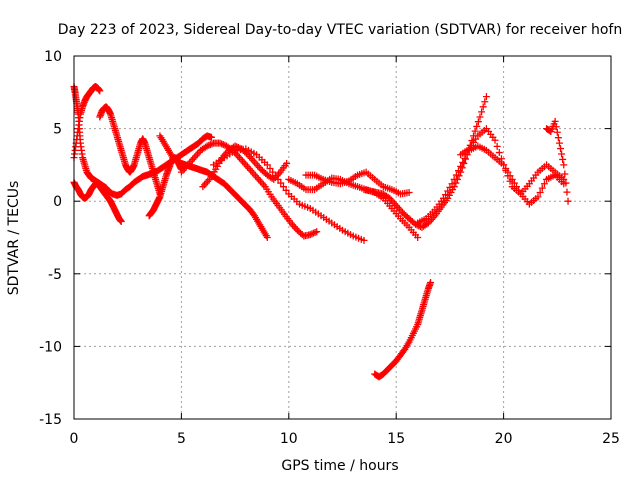 This screenshot has width=640, height=480. I want to click on y-tick-label: -15, so click(50, 420).